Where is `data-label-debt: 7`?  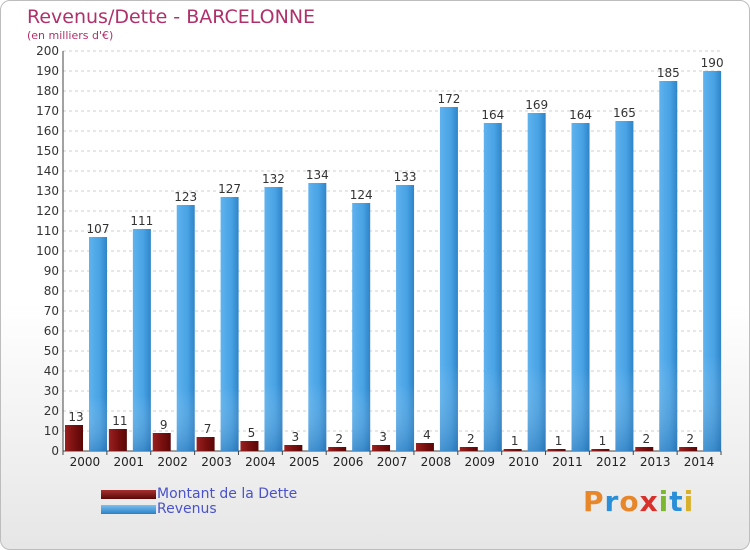
data-label-debt: 7 is located at coordinates (208, 429).